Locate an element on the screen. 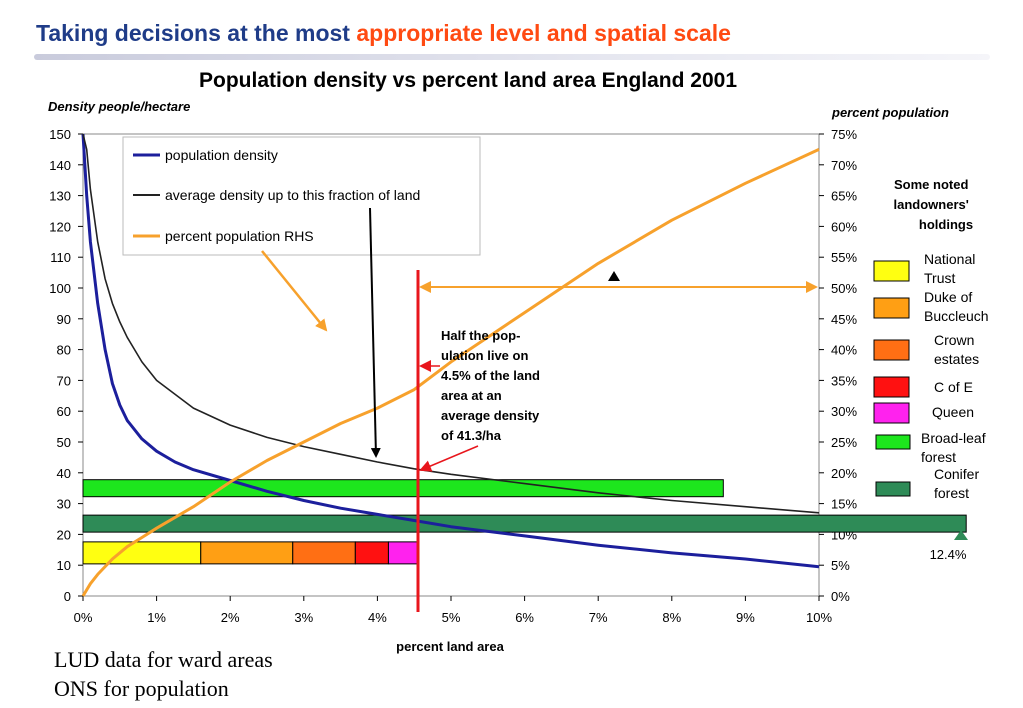 The width and height of the screenshot is (1023, 708). y-axis-label: Density people/hectare is located at coordinates (119, 106).